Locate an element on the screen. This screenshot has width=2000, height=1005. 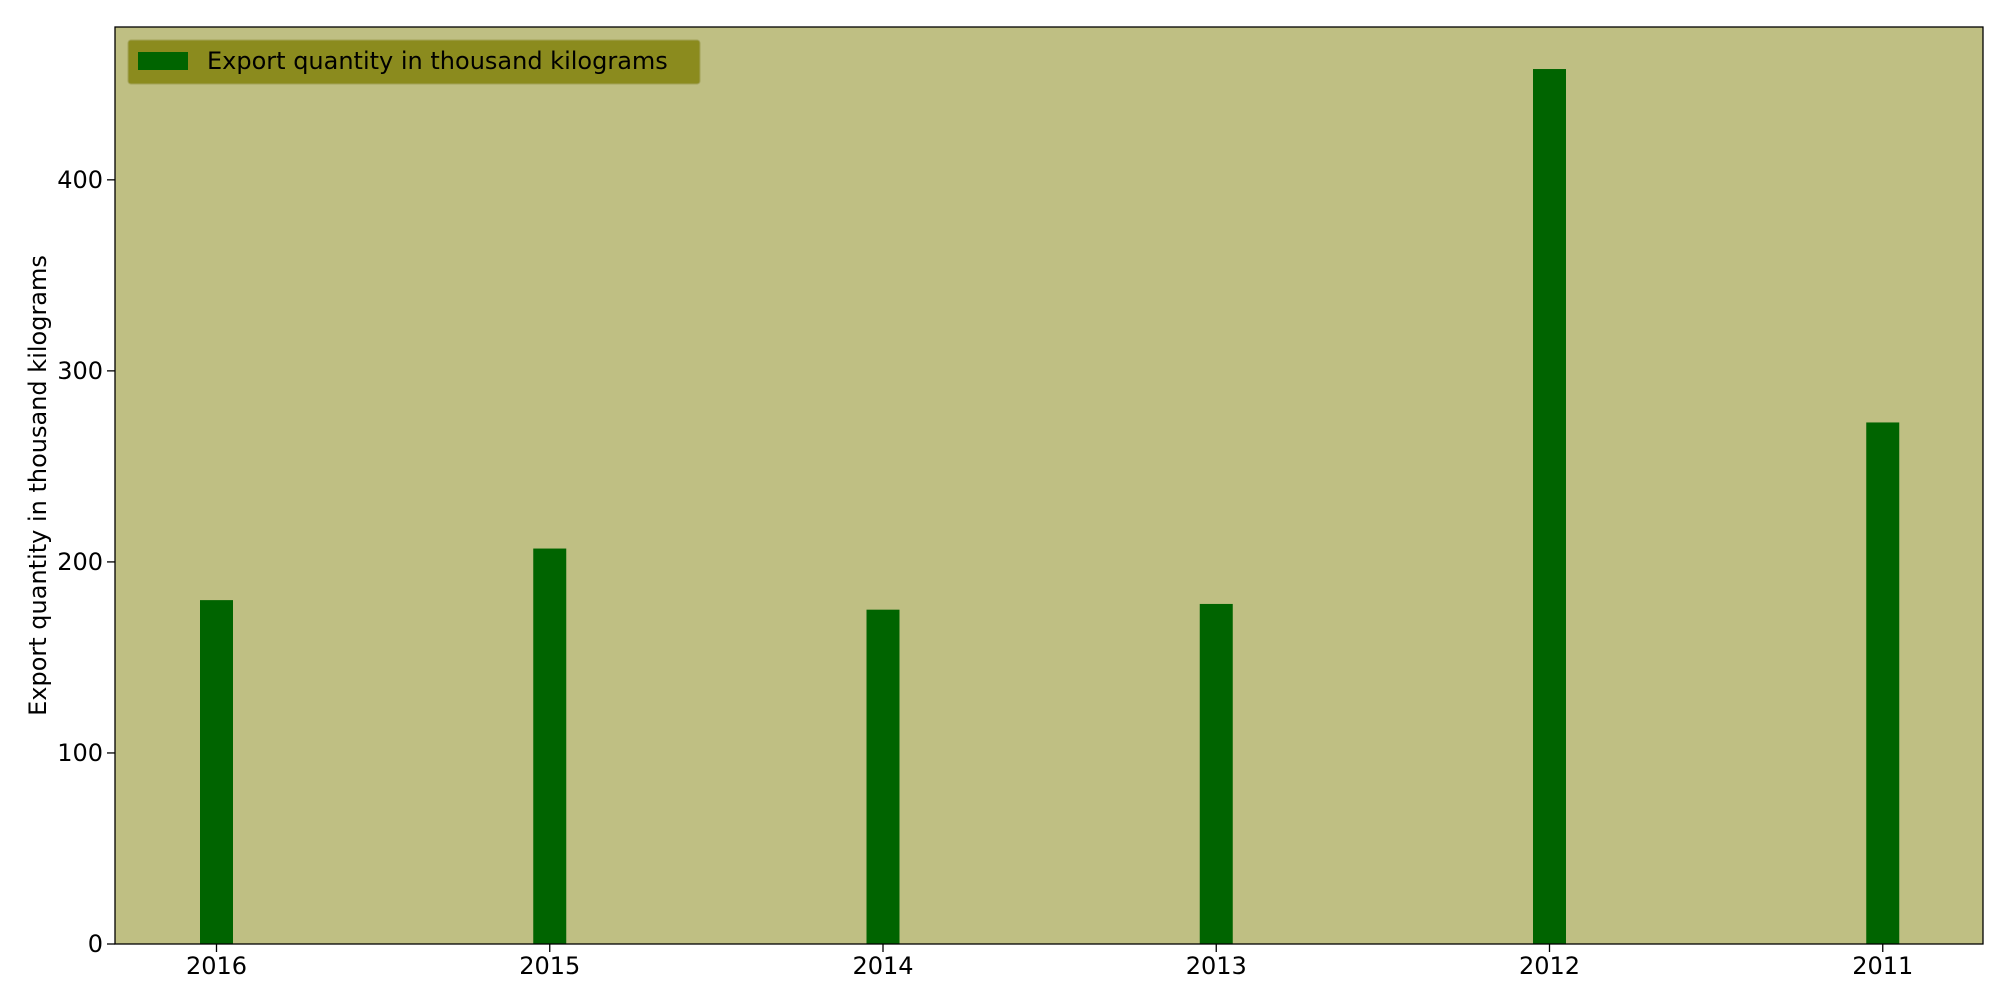
y-tick-label: 400 is located at coordinates (80, 180).